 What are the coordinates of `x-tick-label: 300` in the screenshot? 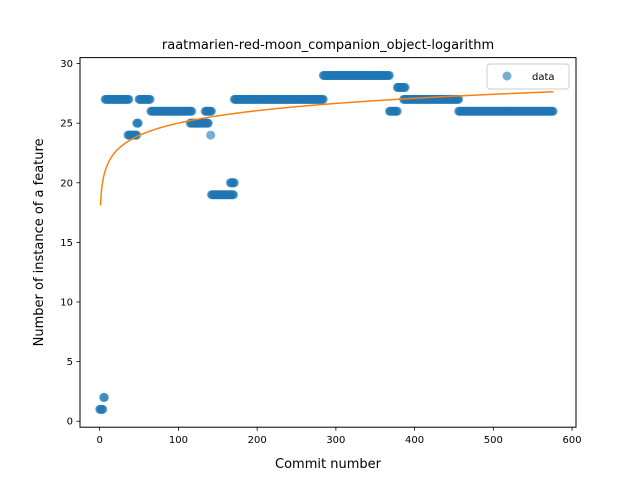 It's located at (335, 440).